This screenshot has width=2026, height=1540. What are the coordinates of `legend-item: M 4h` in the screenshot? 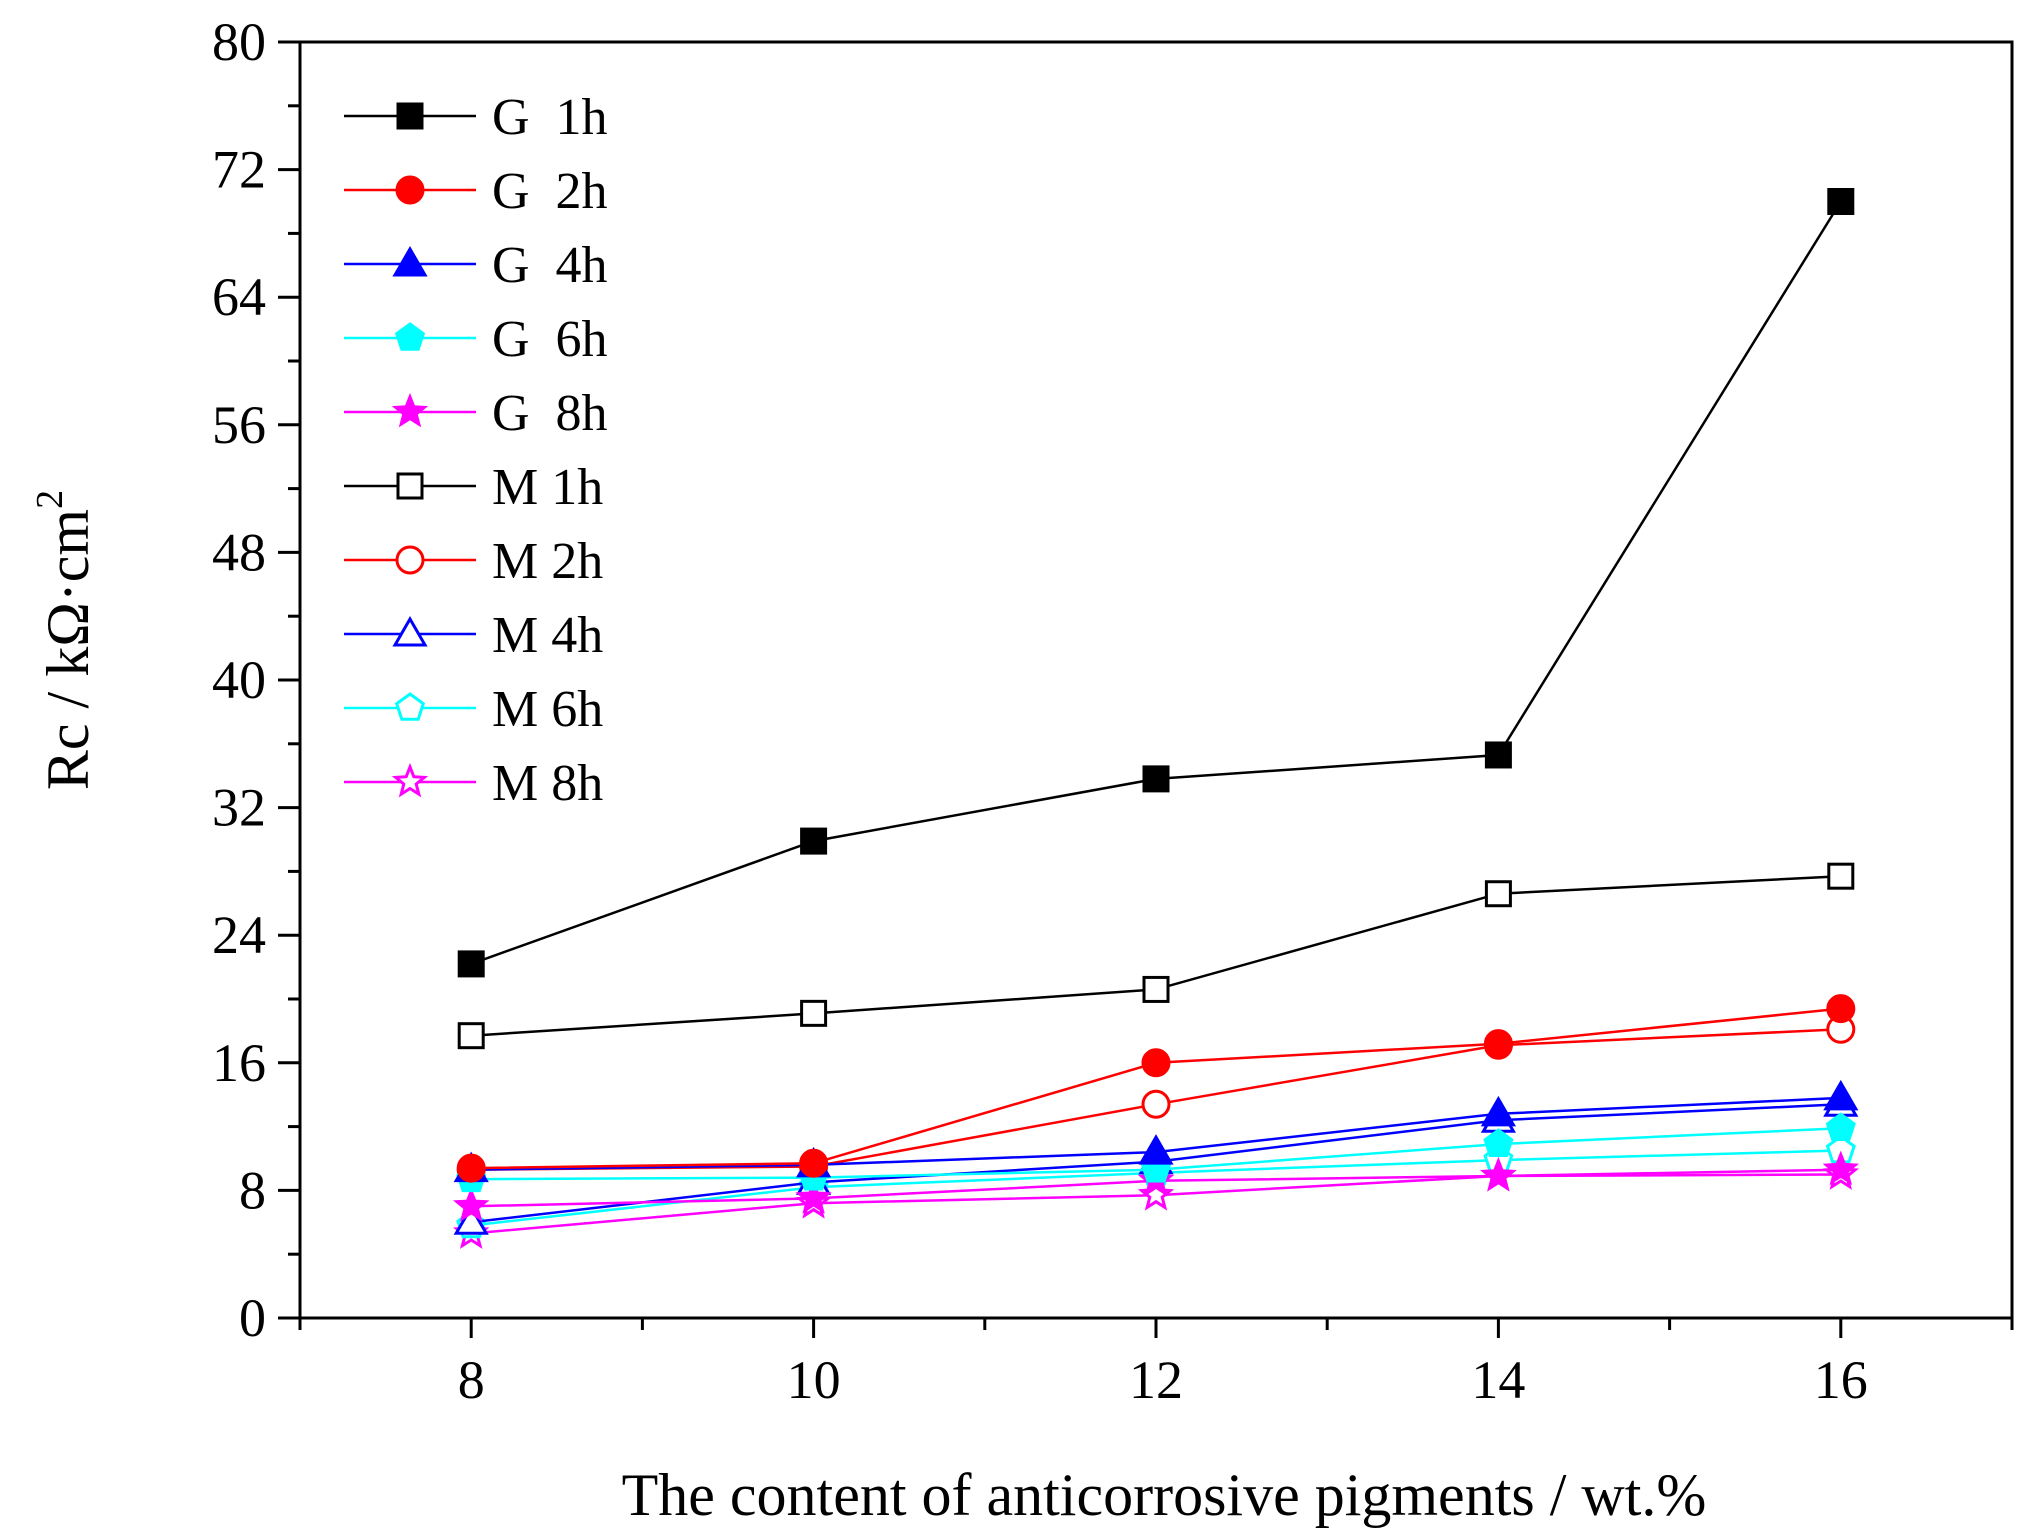 It's located at (473, 635).